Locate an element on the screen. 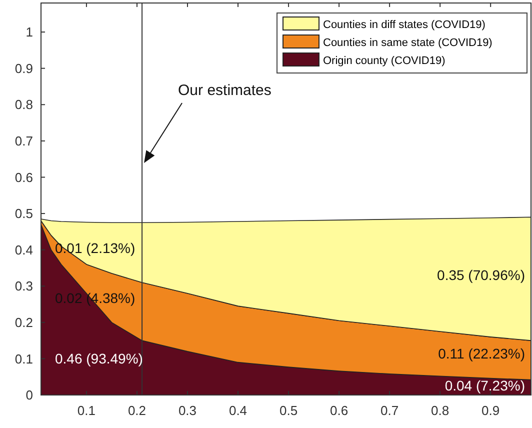  y-tick-label: 0.7 is located at coordinates (23, 140).